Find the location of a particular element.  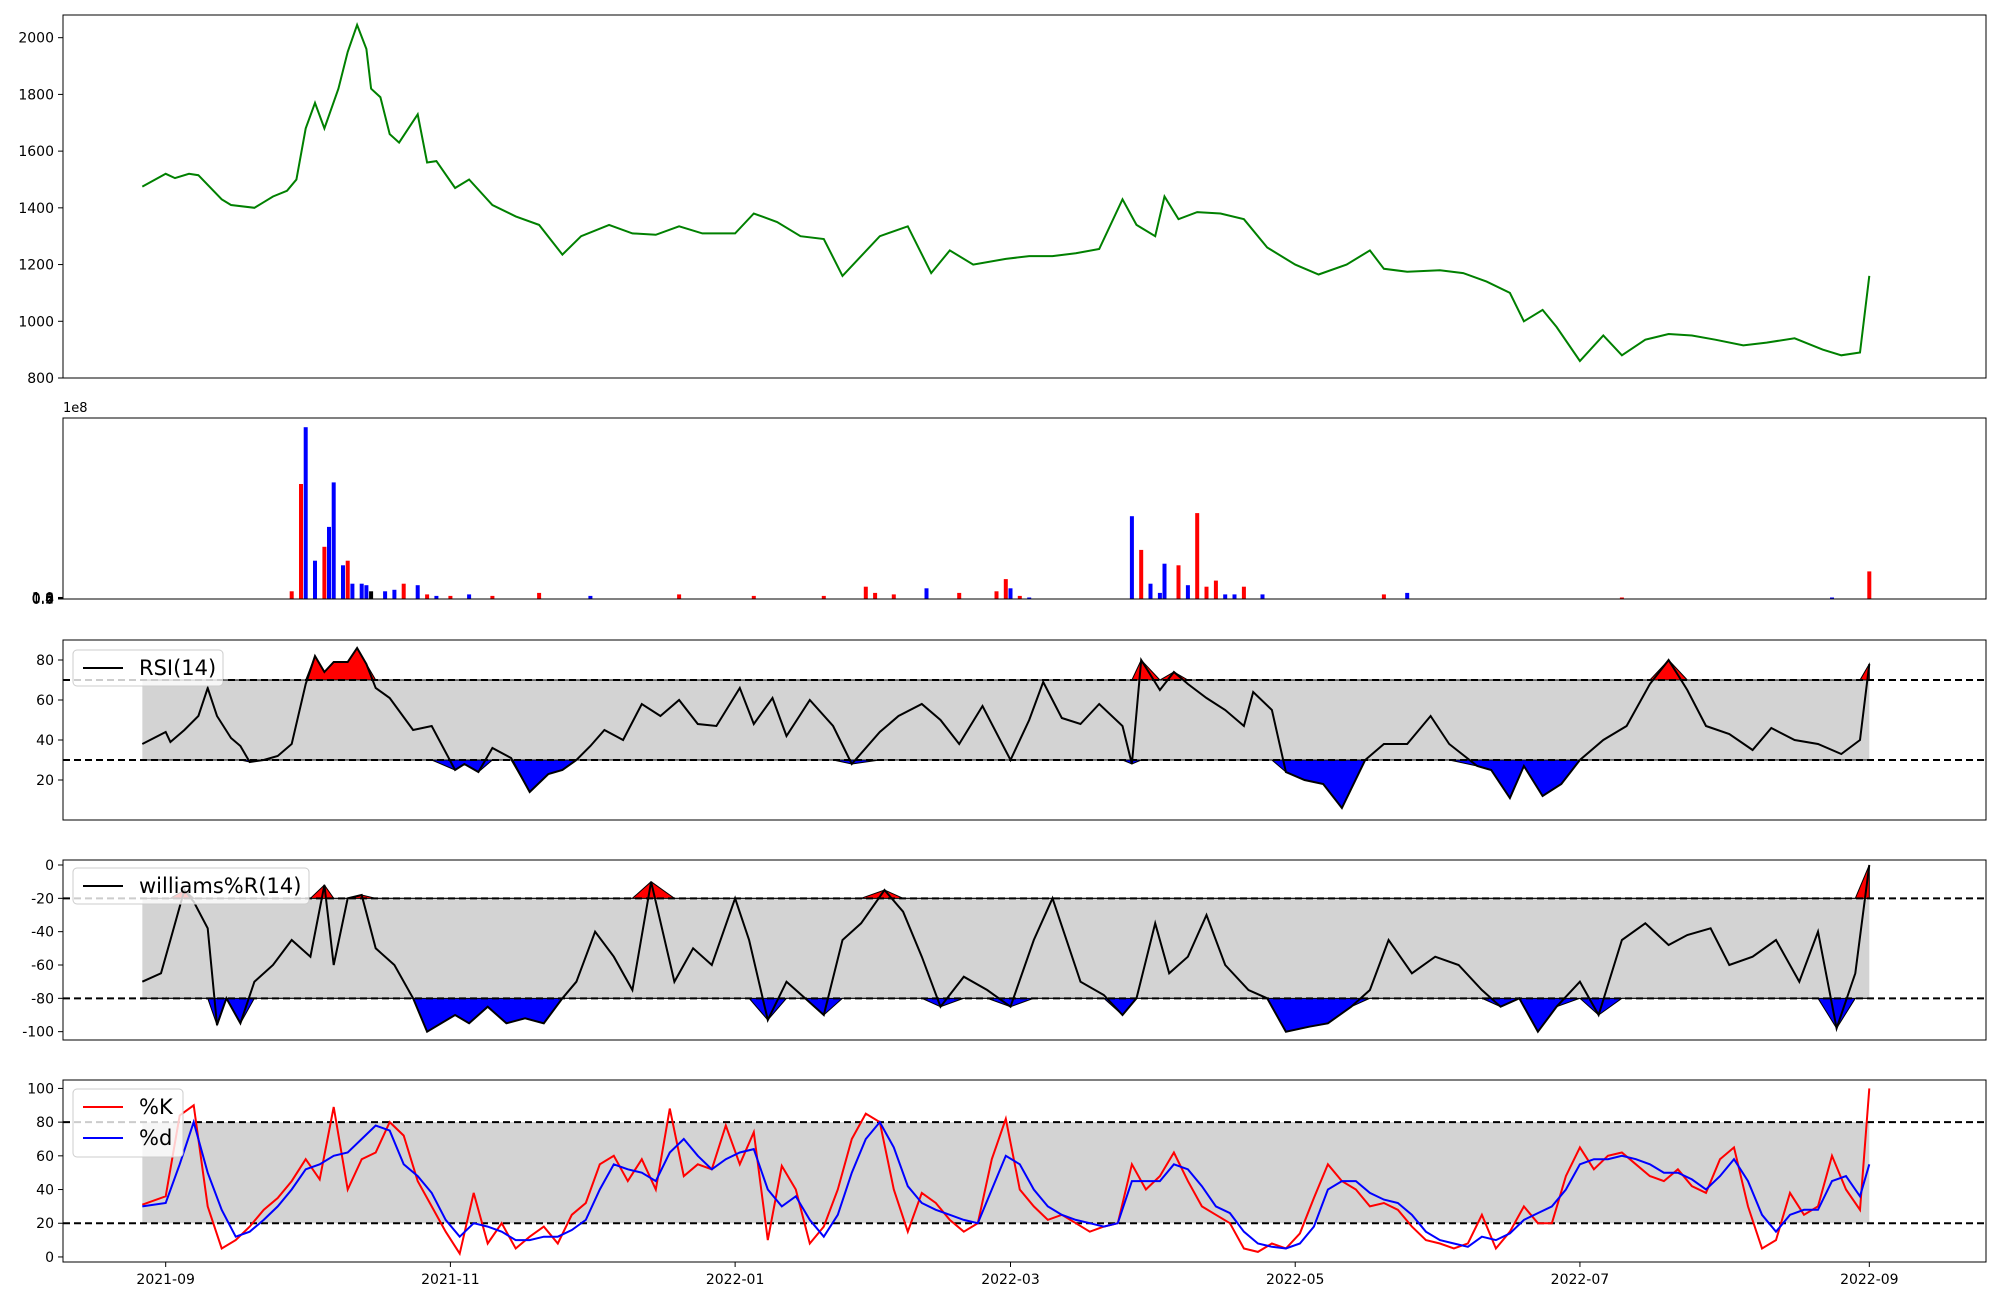

ytick-label: 80 is located at coordinates (45, 661).